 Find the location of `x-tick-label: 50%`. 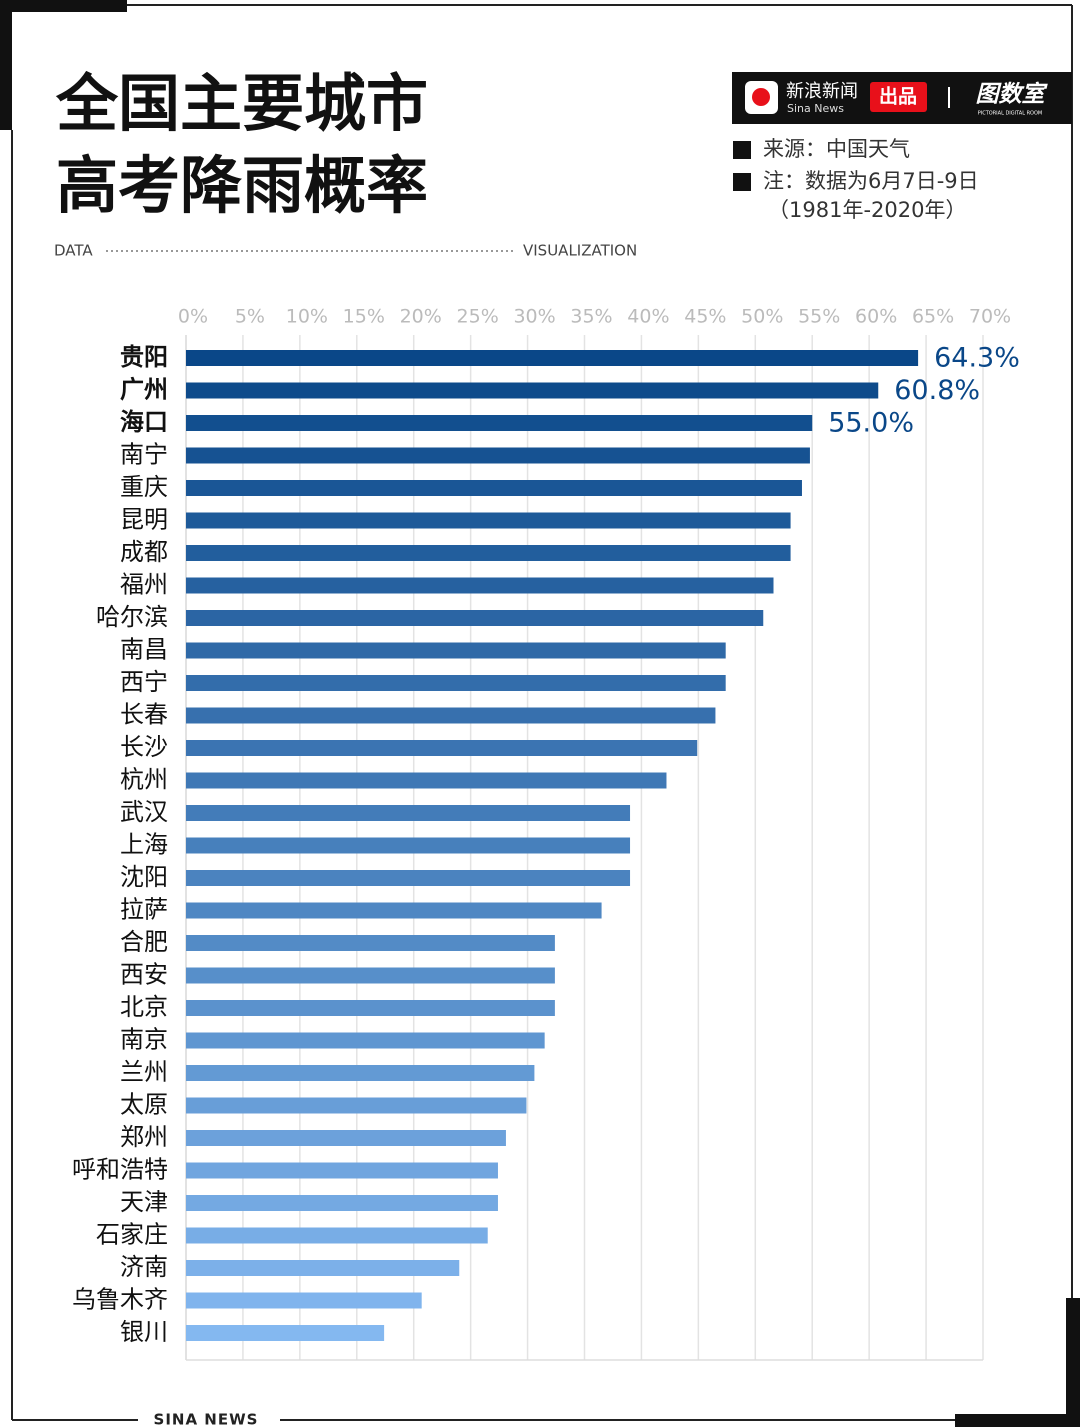

x-tick-label: 50% is located at coordinates (762, 317).